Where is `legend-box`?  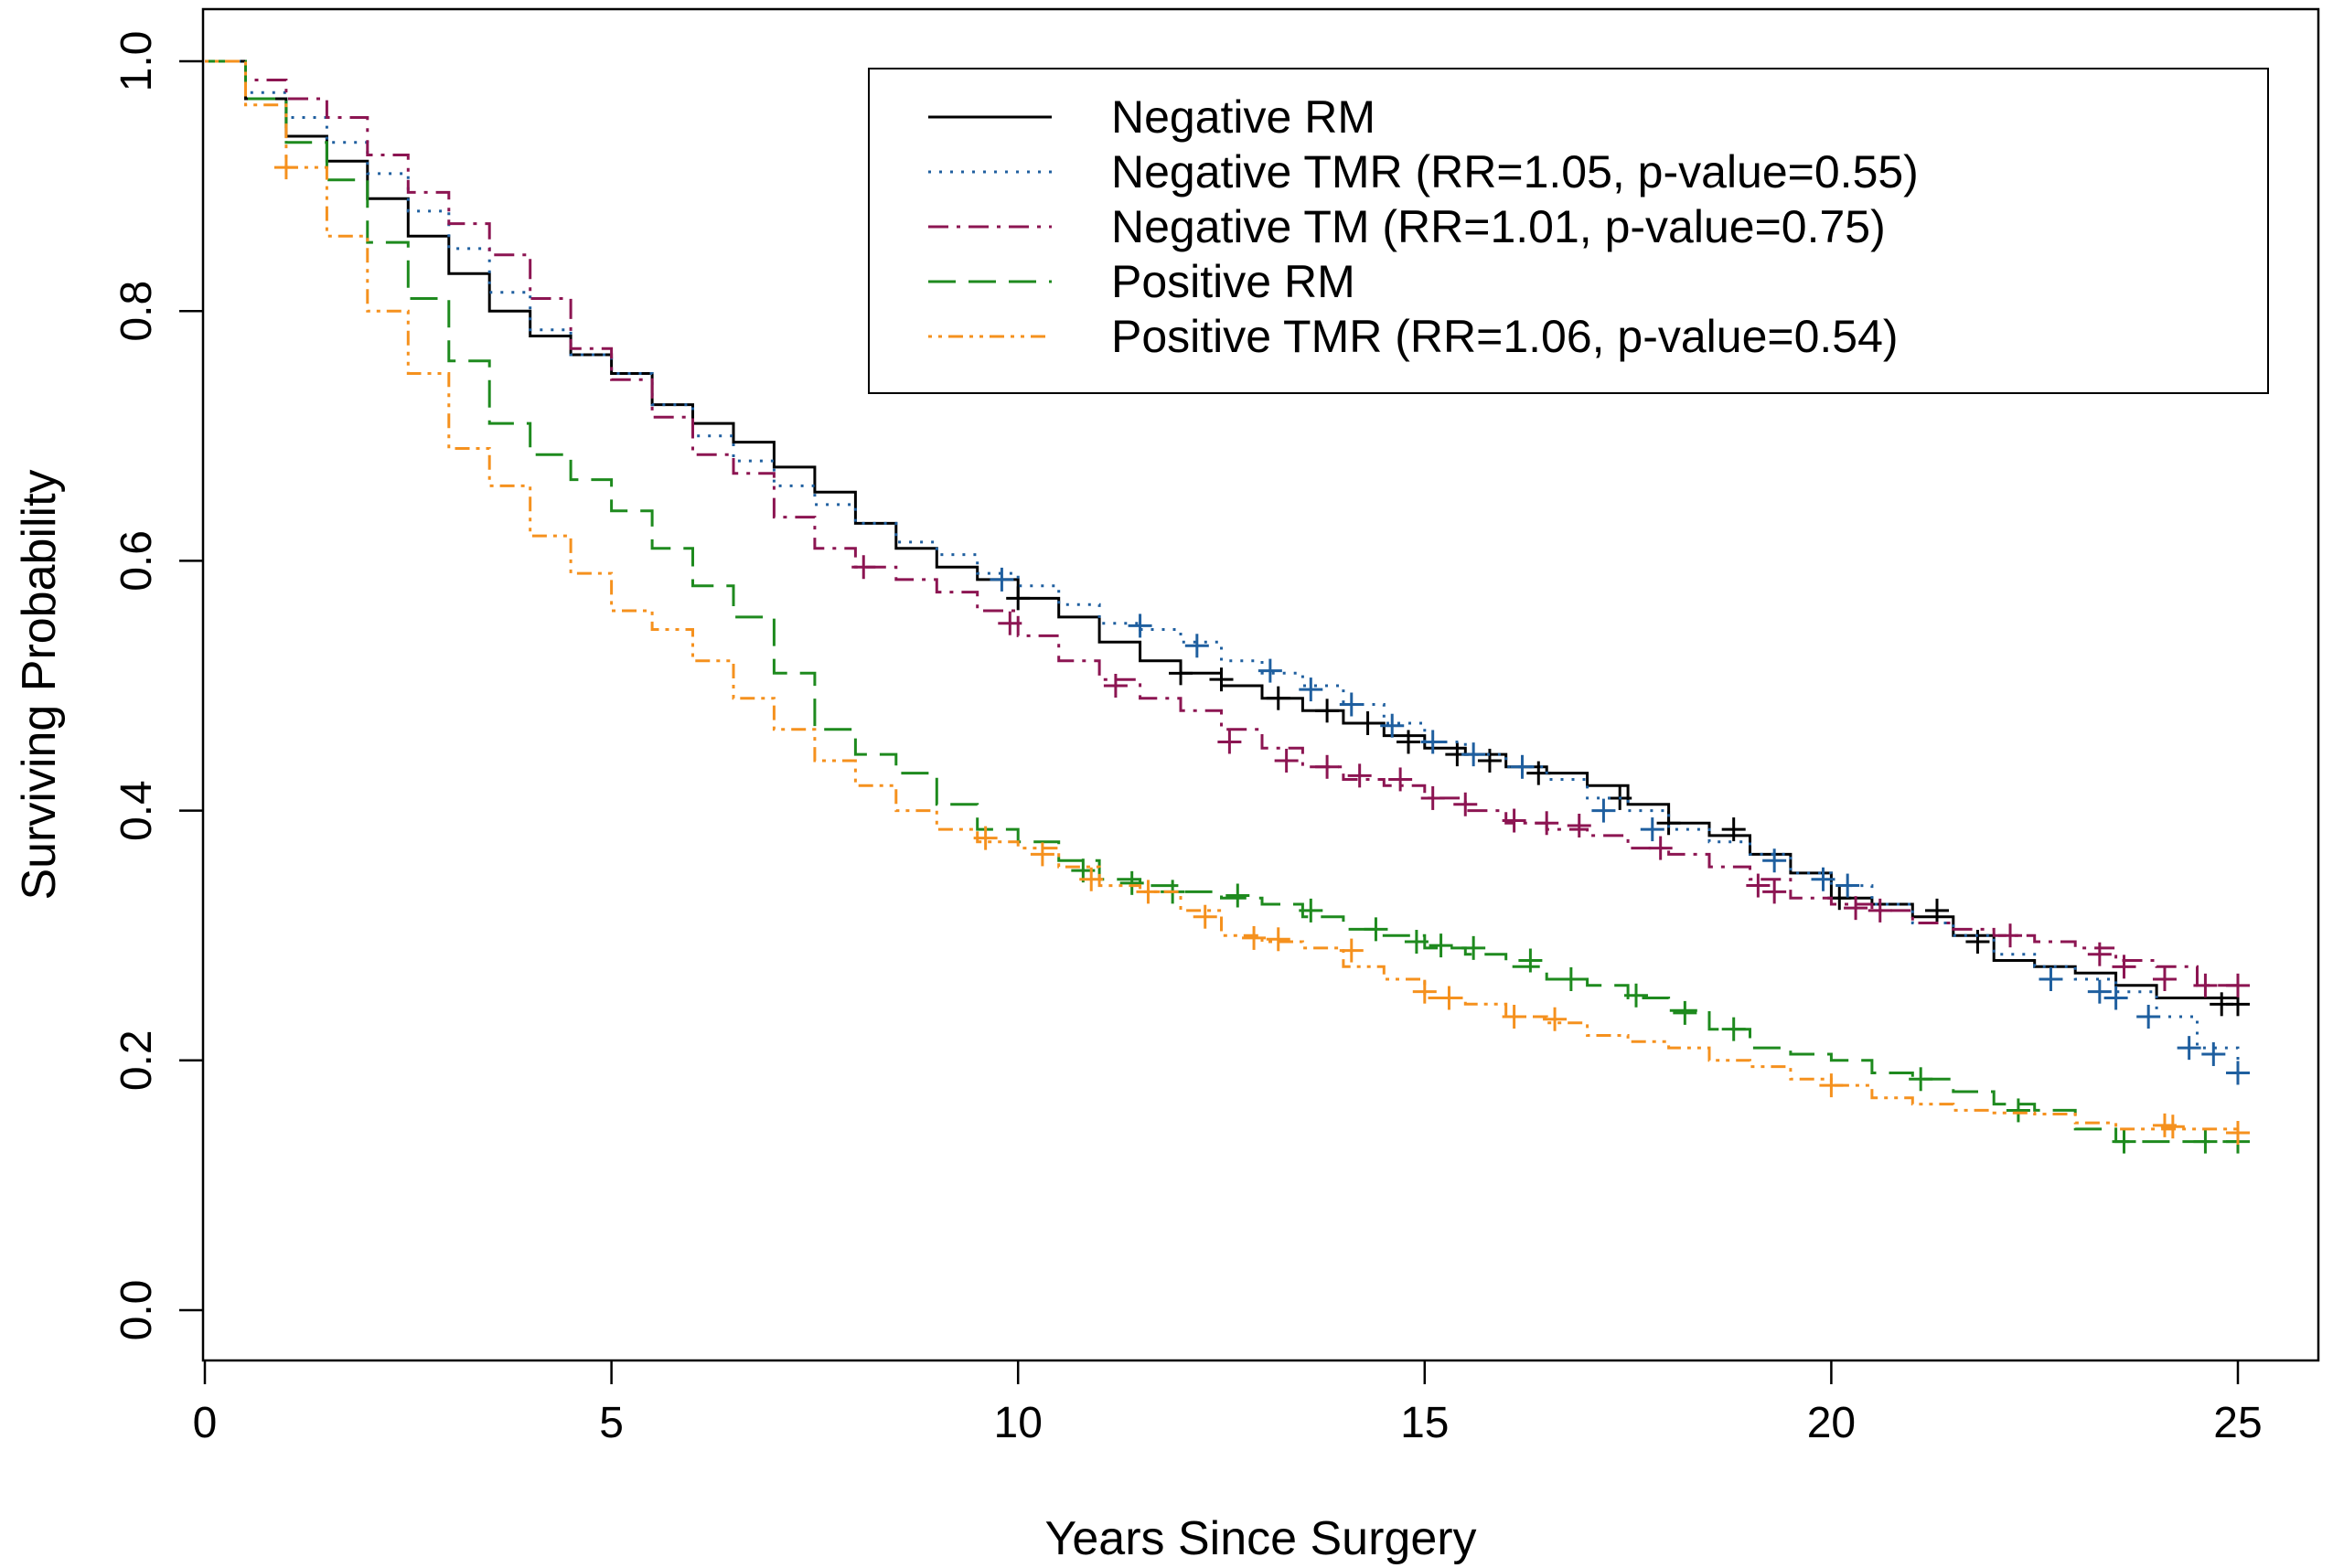 legend-box is located at coordinates (1568, 231).